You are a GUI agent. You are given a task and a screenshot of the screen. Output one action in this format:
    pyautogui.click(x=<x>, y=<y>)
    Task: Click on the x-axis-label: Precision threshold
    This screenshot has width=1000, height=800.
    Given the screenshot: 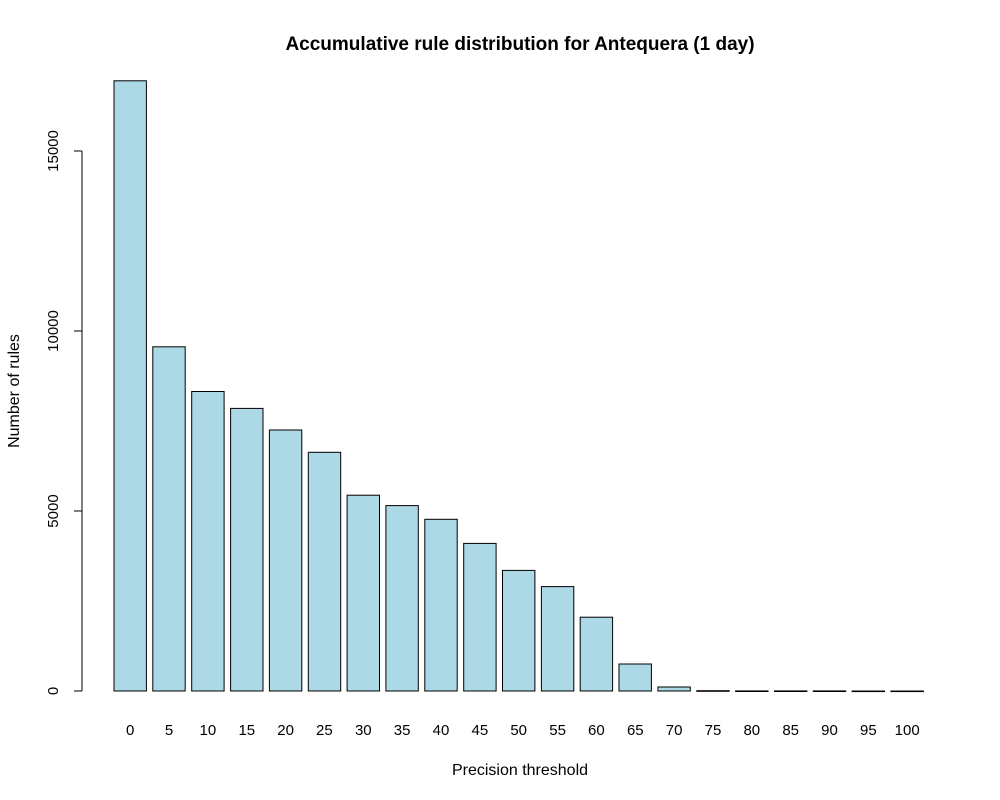 What is the action you would take?
    pyautogui.click(x=520, y=770)
    